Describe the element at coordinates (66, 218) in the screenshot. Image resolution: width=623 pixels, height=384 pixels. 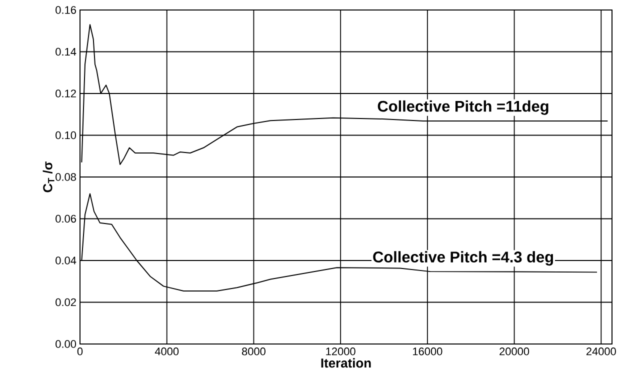
I see `y-tick-label: 0.06` at that location.